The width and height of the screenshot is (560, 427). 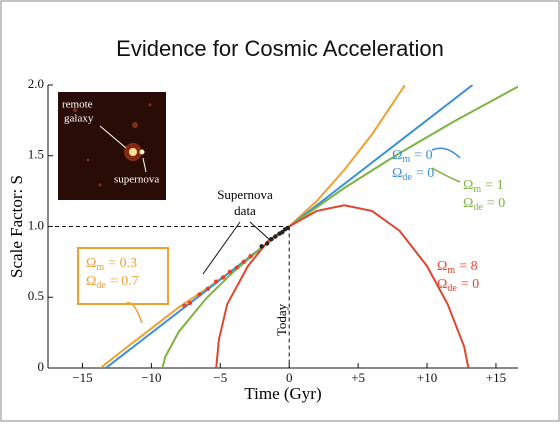 What do you see at coordinates (77, 105) in the screenshot?
I see `inset-label: remote` at bounding box center [77, 105].